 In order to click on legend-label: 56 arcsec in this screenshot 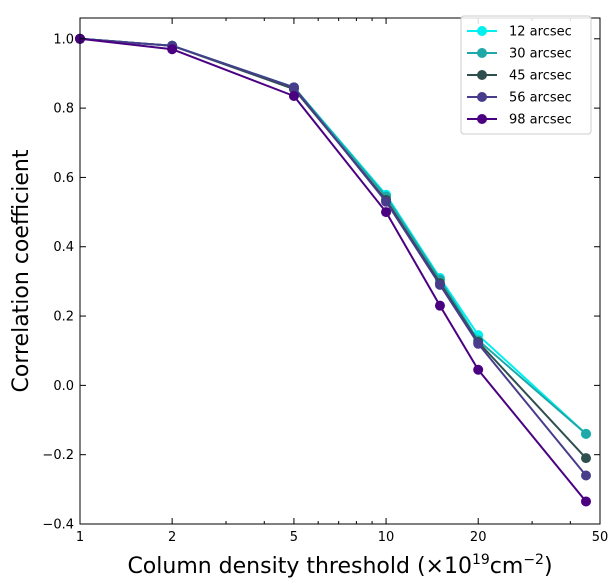, I will do `click(540, 98)`.